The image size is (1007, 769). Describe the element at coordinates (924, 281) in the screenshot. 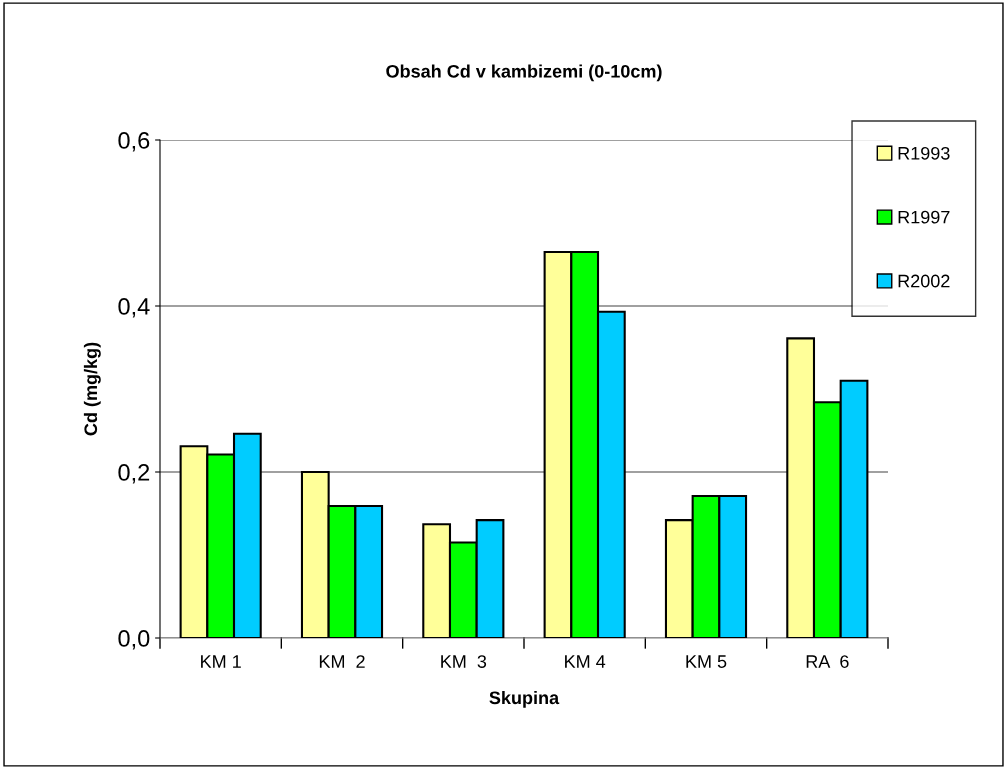

I see `legend-label: R2002` at that location.